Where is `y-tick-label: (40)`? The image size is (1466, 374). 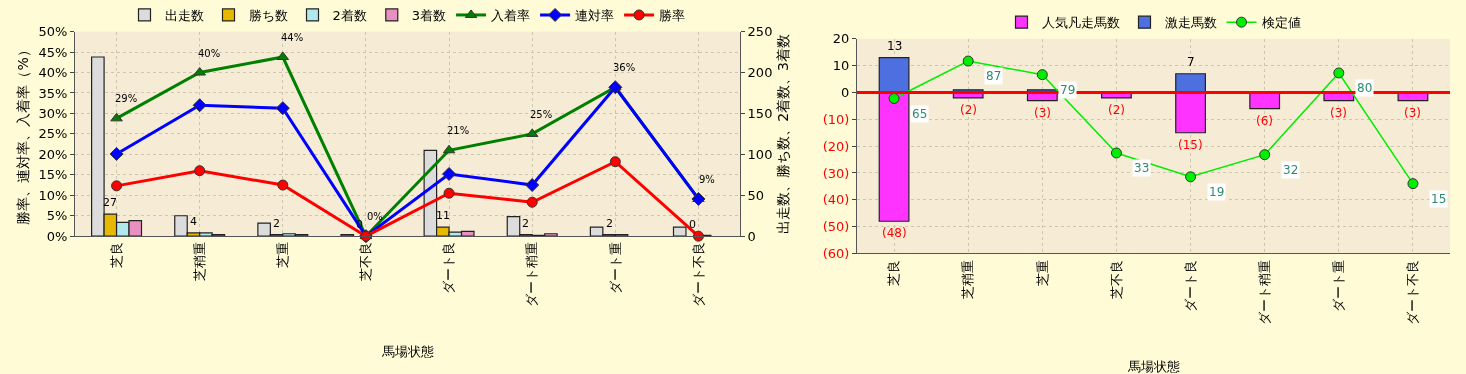 y-tick-label: (40) is located at coordinates (836, 200).